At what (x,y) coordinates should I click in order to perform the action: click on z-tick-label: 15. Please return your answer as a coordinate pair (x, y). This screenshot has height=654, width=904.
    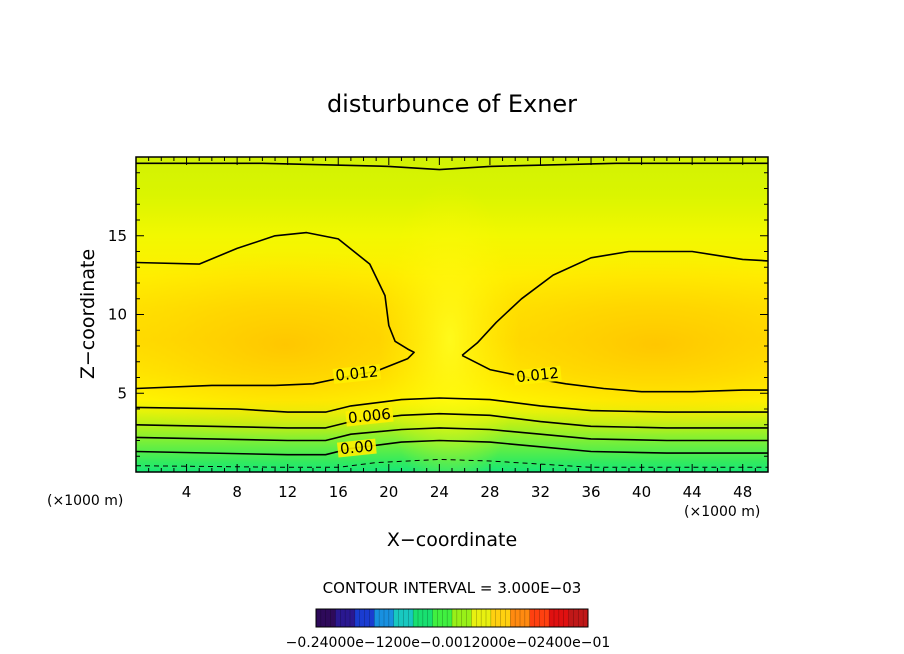
    Looking at the image, I should click on (117, 236).